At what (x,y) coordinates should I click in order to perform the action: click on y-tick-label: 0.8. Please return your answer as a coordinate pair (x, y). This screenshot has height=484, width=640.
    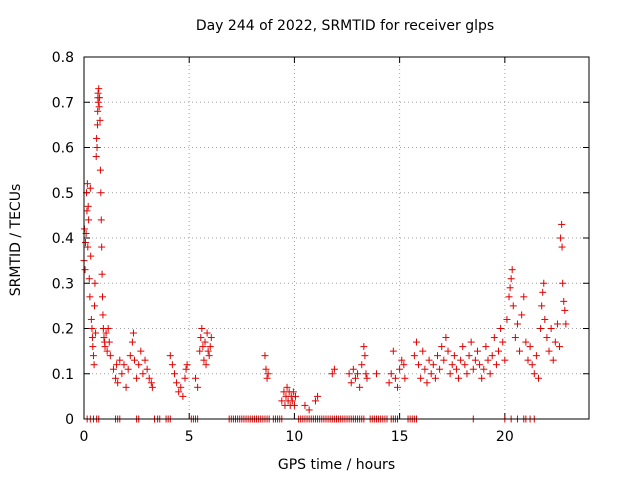
    Looking at the image, I should click on (63, 58).